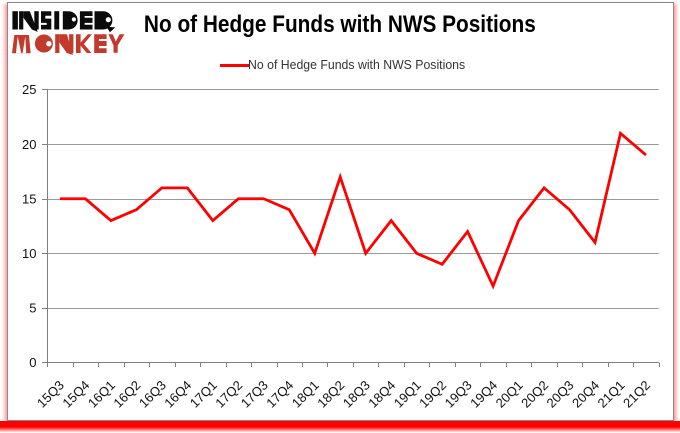 The height and width of the screenshot is (433, 680). Describe the element at coordinates (432, 394) in the screenshot. I see `svg-text: 19Q2` at that location.